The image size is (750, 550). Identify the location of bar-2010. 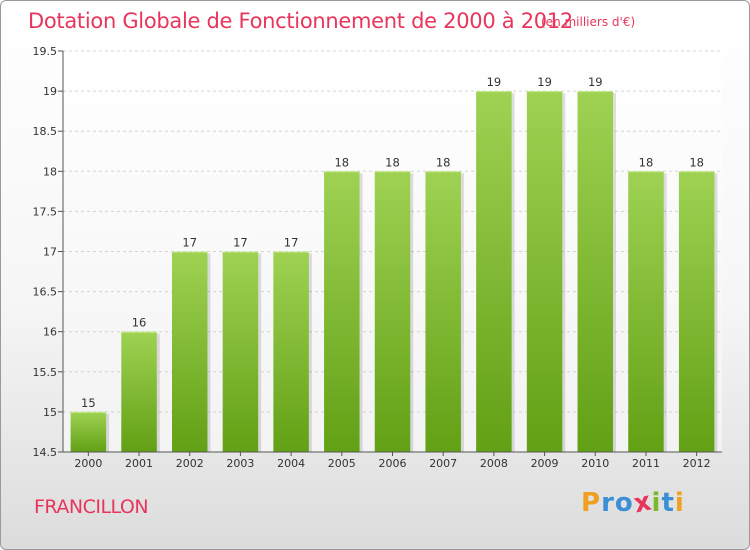
(595, 271).